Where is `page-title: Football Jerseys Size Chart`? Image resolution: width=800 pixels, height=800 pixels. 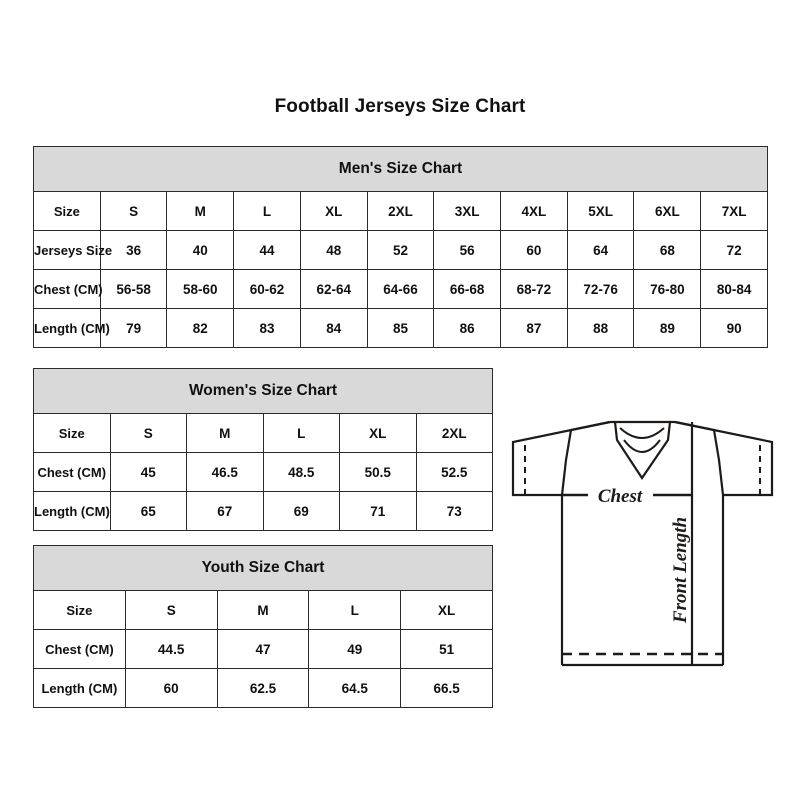 page-title: Football Jerseys Size Chart is located at coordinates (400, 106).